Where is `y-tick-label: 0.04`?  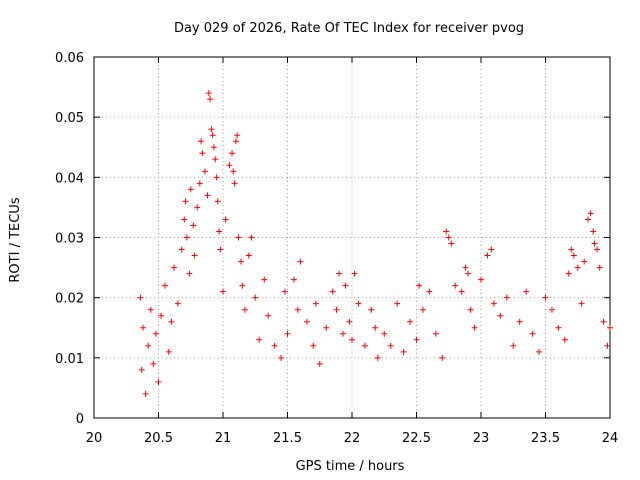 y-tick-label: 0.04 is located at coordinates (69, 178).